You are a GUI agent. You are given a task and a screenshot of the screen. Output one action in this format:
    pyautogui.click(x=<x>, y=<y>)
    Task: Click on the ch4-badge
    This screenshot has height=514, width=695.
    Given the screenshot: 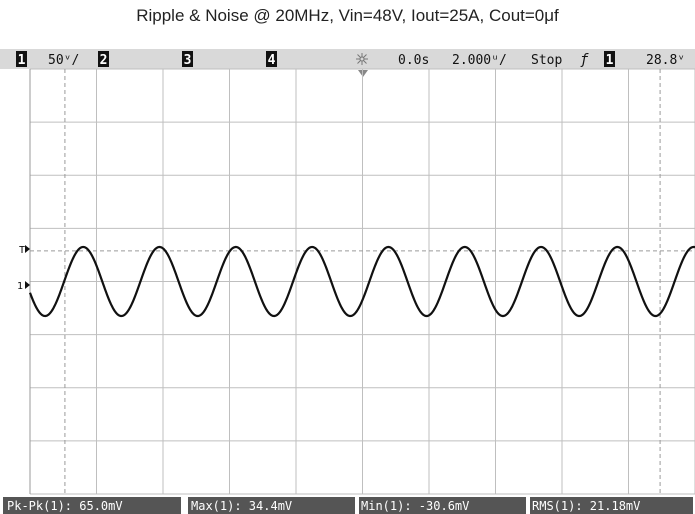 What is the action you would take?
    pyautogui.click(x=271, y=59)
    